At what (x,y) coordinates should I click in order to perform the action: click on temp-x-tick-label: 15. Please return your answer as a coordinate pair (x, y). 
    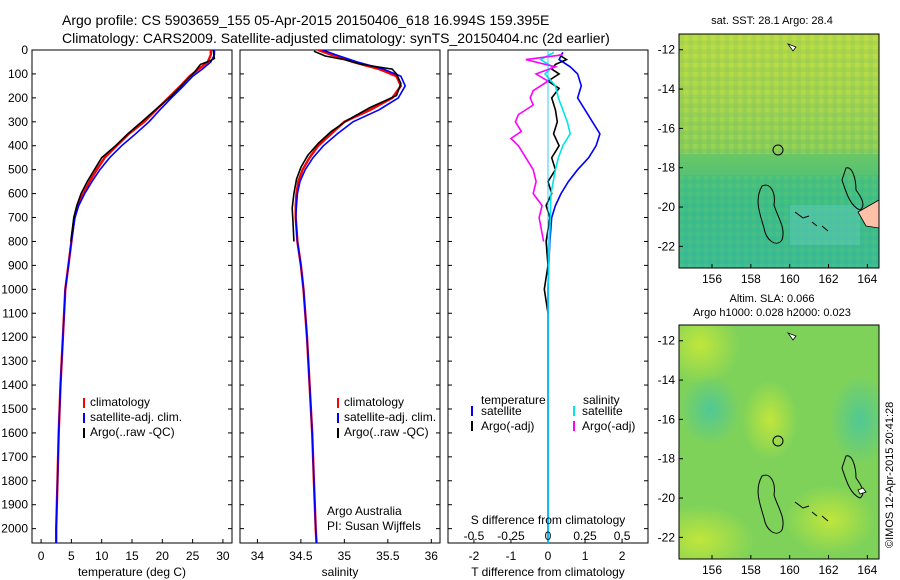
    Looking at the image, I should click on (132, 556).